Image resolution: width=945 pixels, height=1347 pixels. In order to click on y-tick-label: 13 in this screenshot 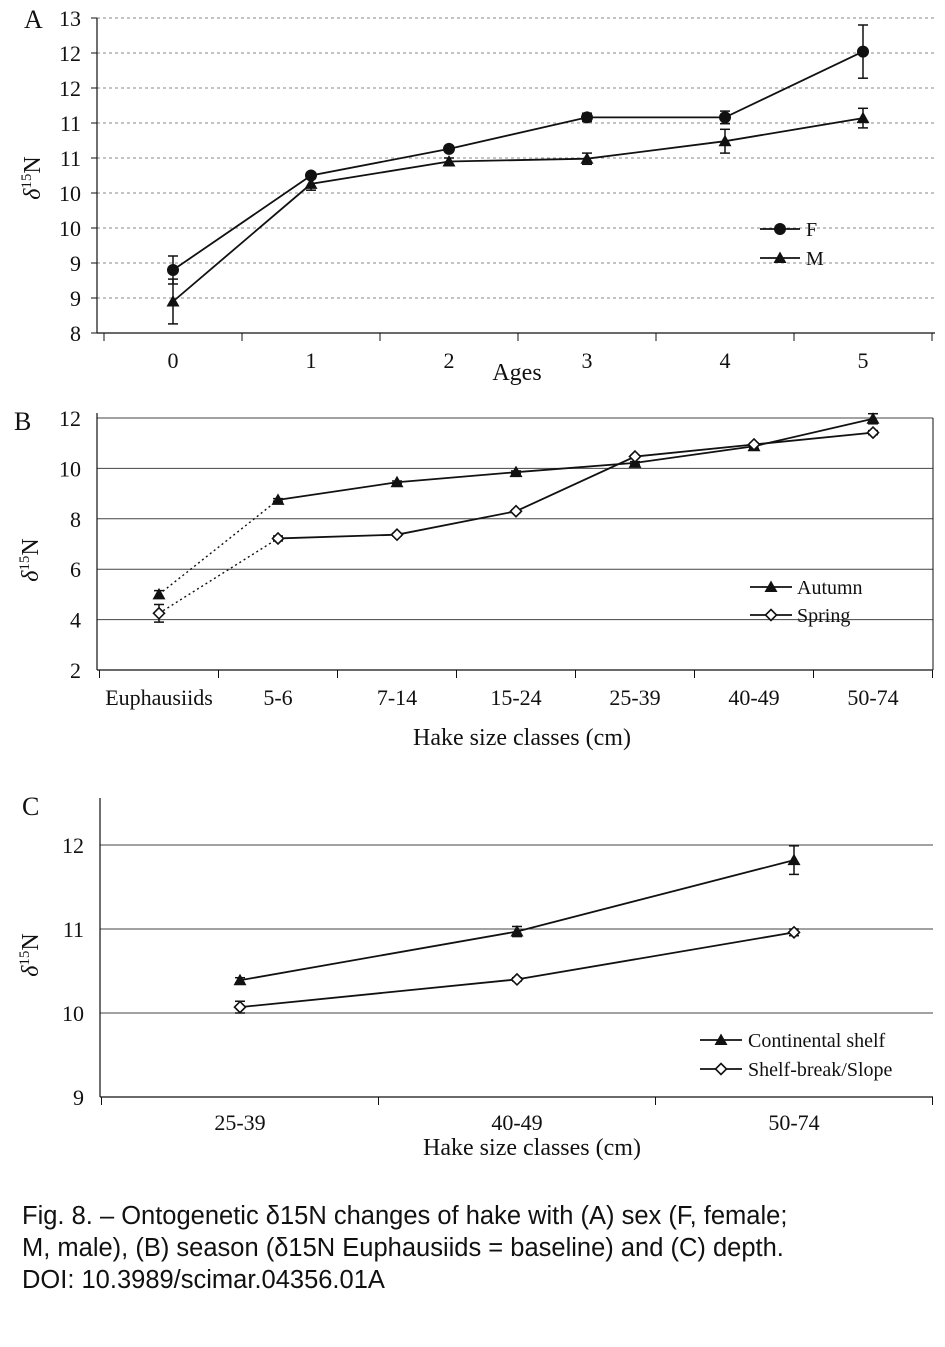, I will do `click(70, 18)`.